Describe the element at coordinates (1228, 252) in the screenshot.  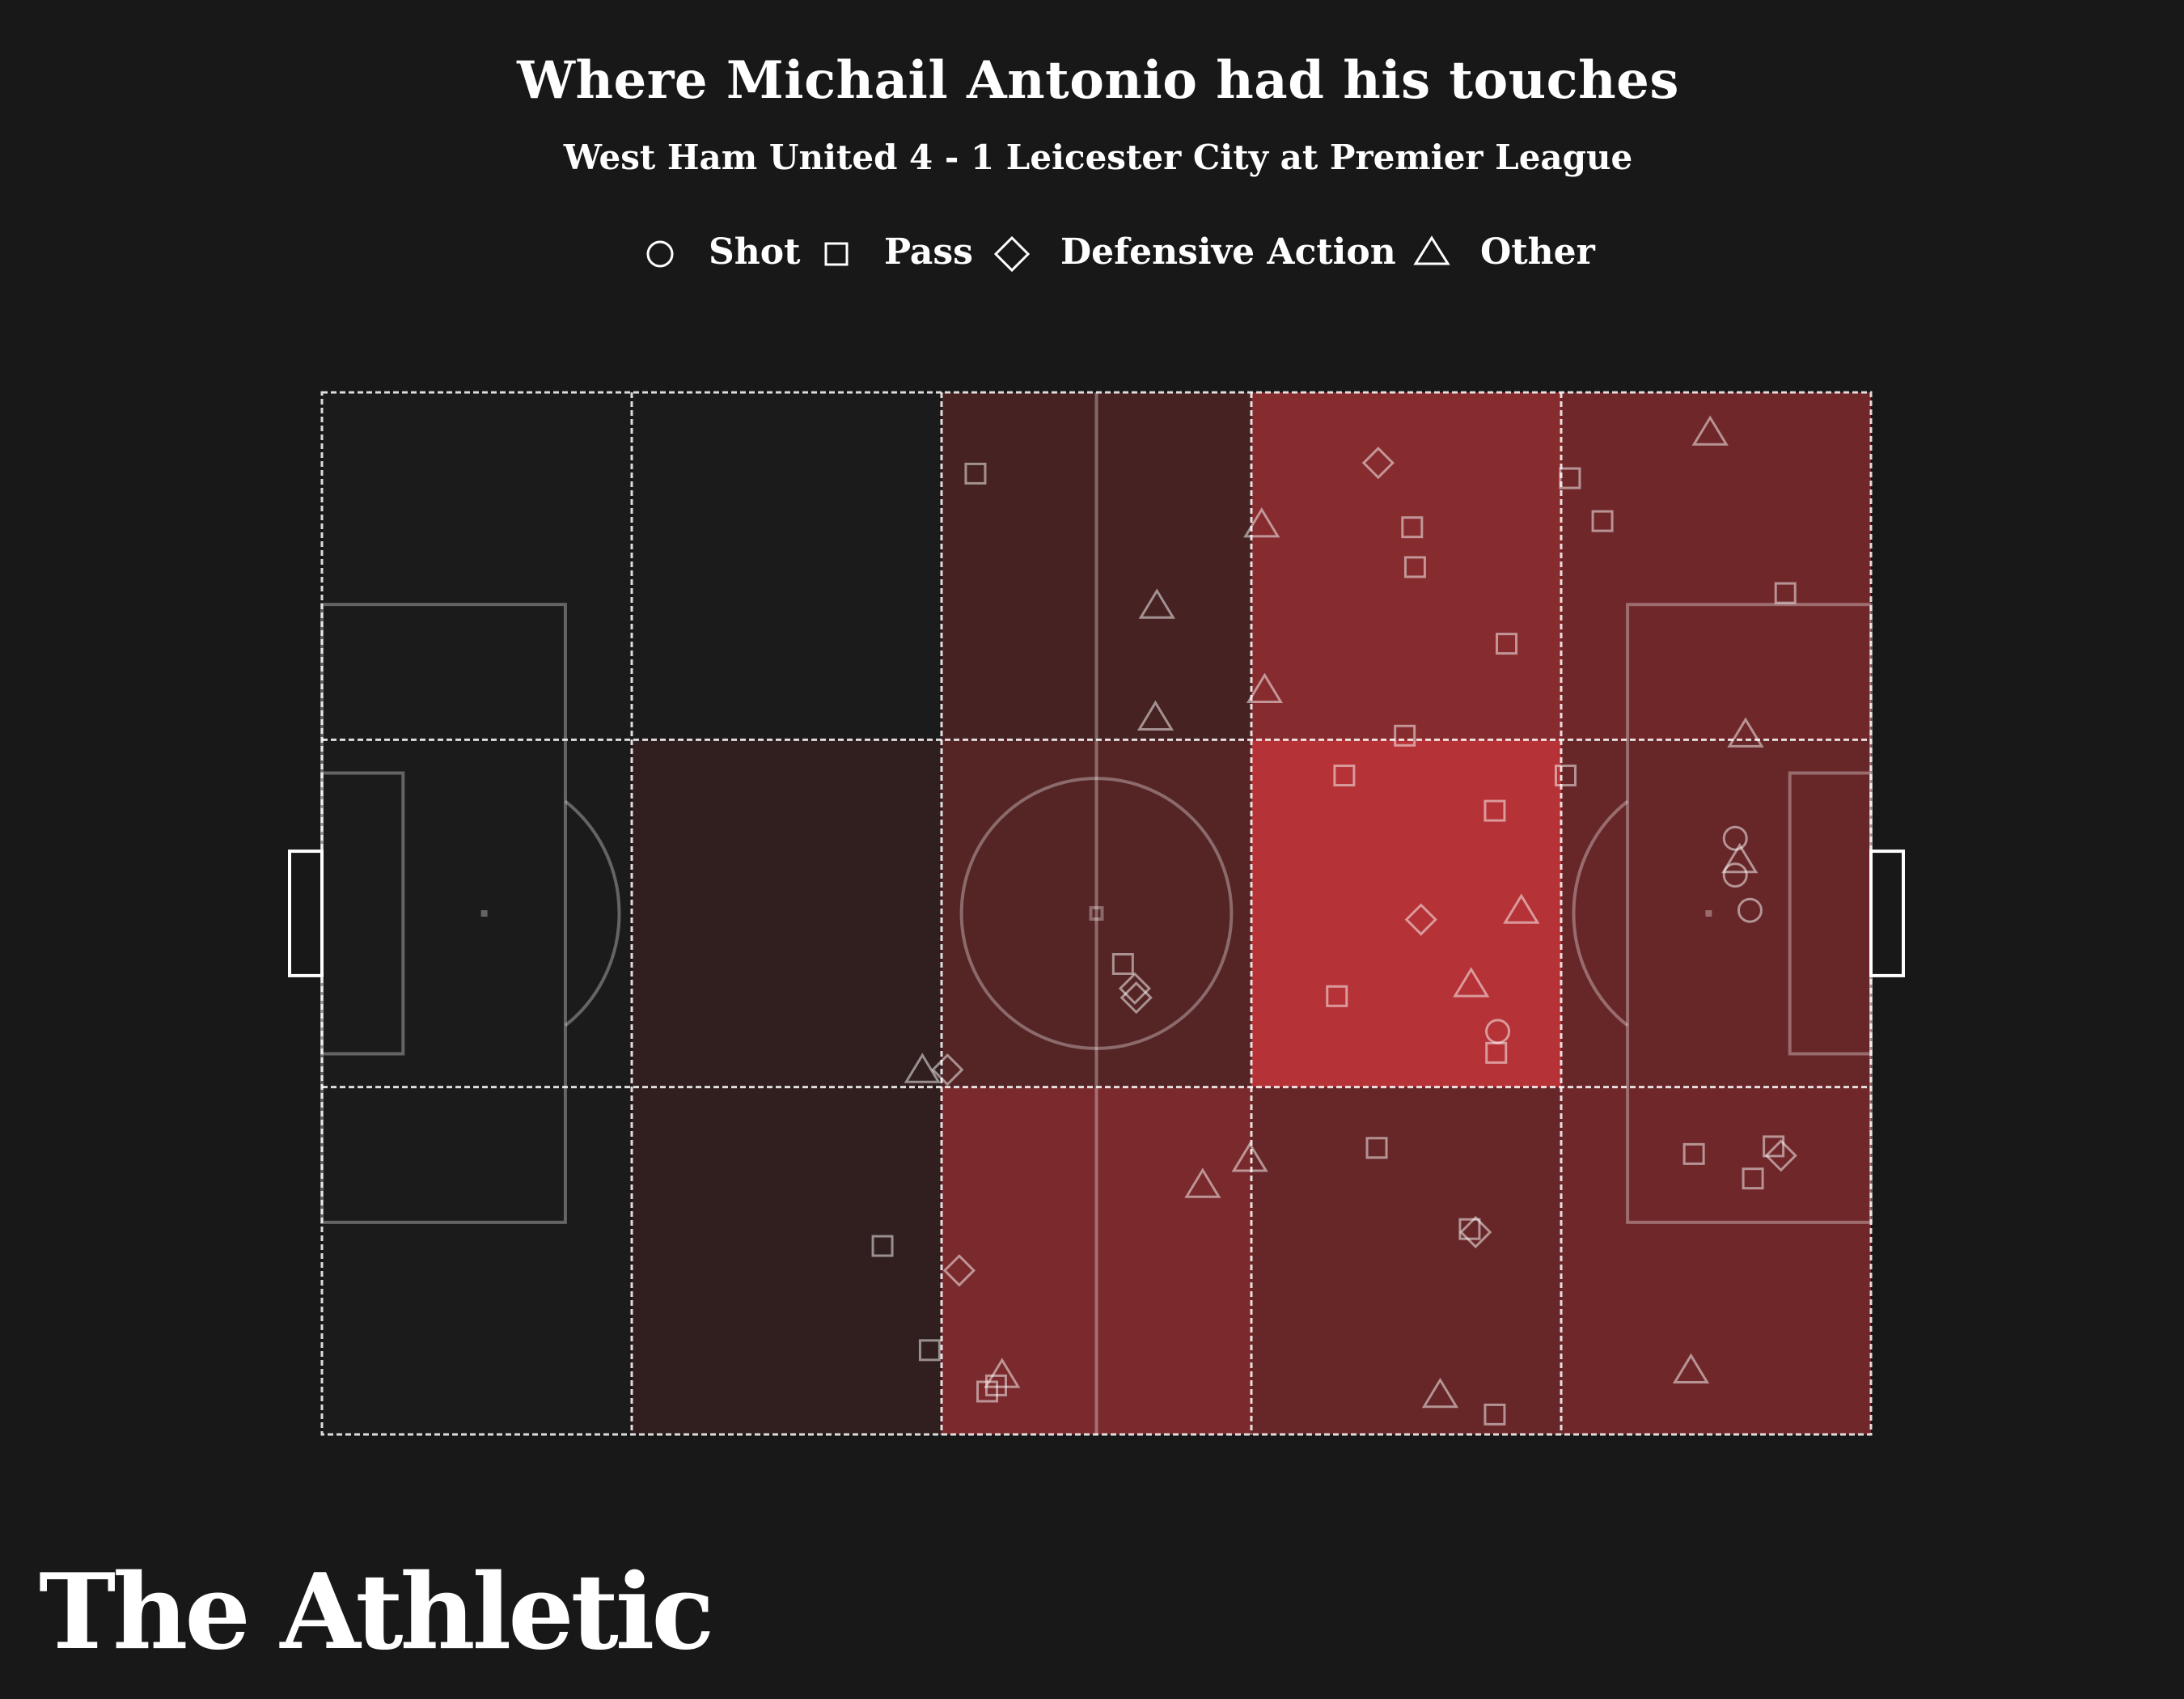
I see `legend-defensive-label: Defensive Action` at that location.